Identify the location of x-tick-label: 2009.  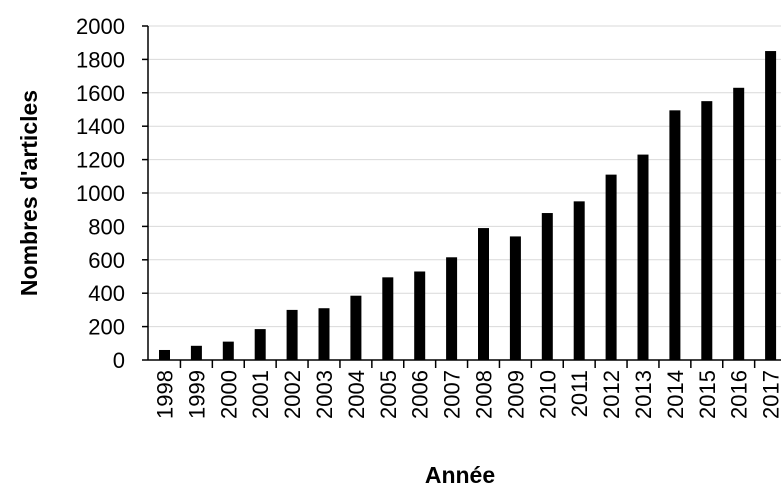
(515, 394).